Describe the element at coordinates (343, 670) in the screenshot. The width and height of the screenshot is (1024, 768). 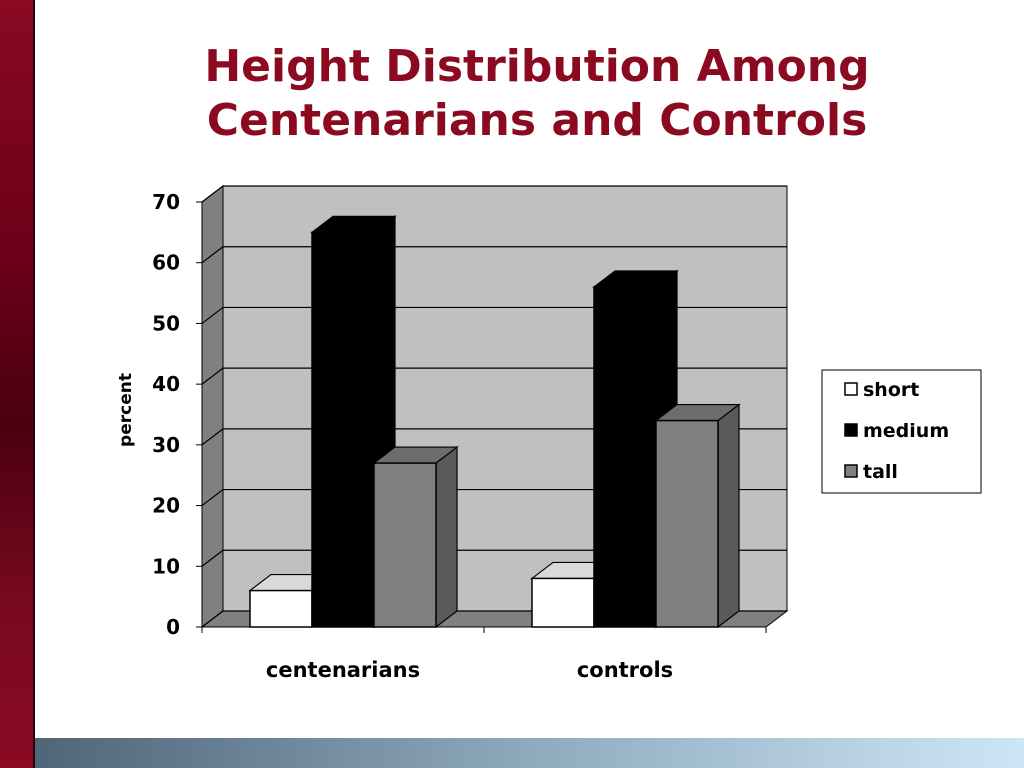
I see `x-category-label: centenarians` at that location.